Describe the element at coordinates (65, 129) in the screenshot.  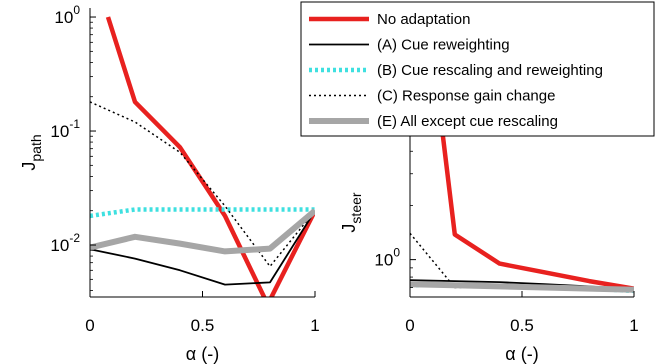
I see `y-tick-label: 10⁻¹` at that location.